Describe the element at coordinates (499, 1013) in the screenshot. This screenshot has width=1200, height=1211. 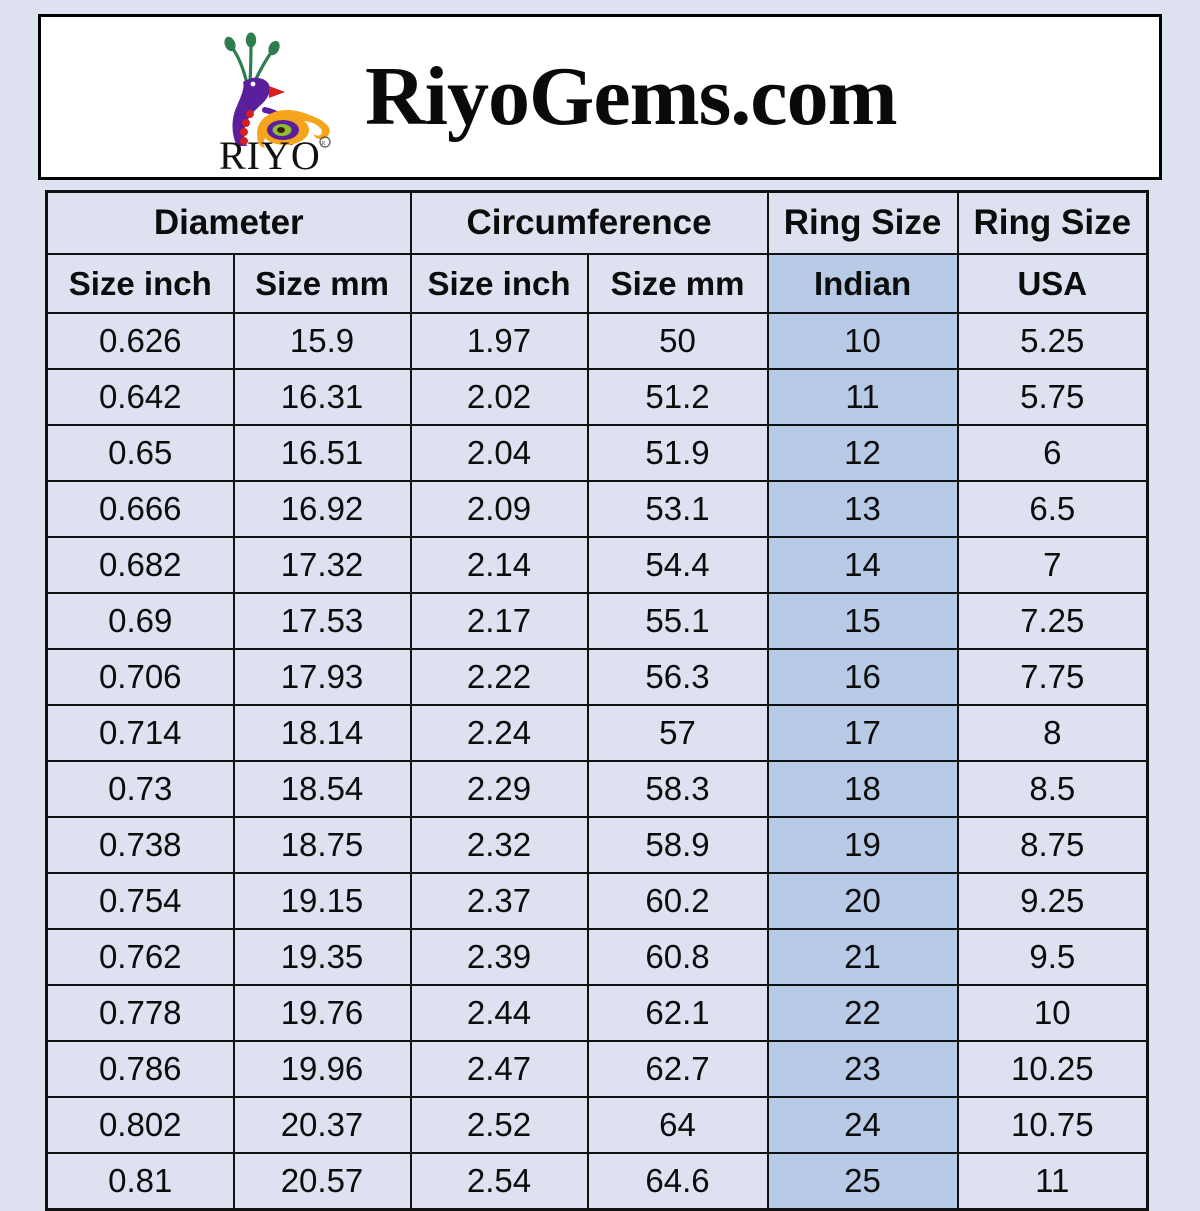
I see `table-cell: 2.44` at that location.